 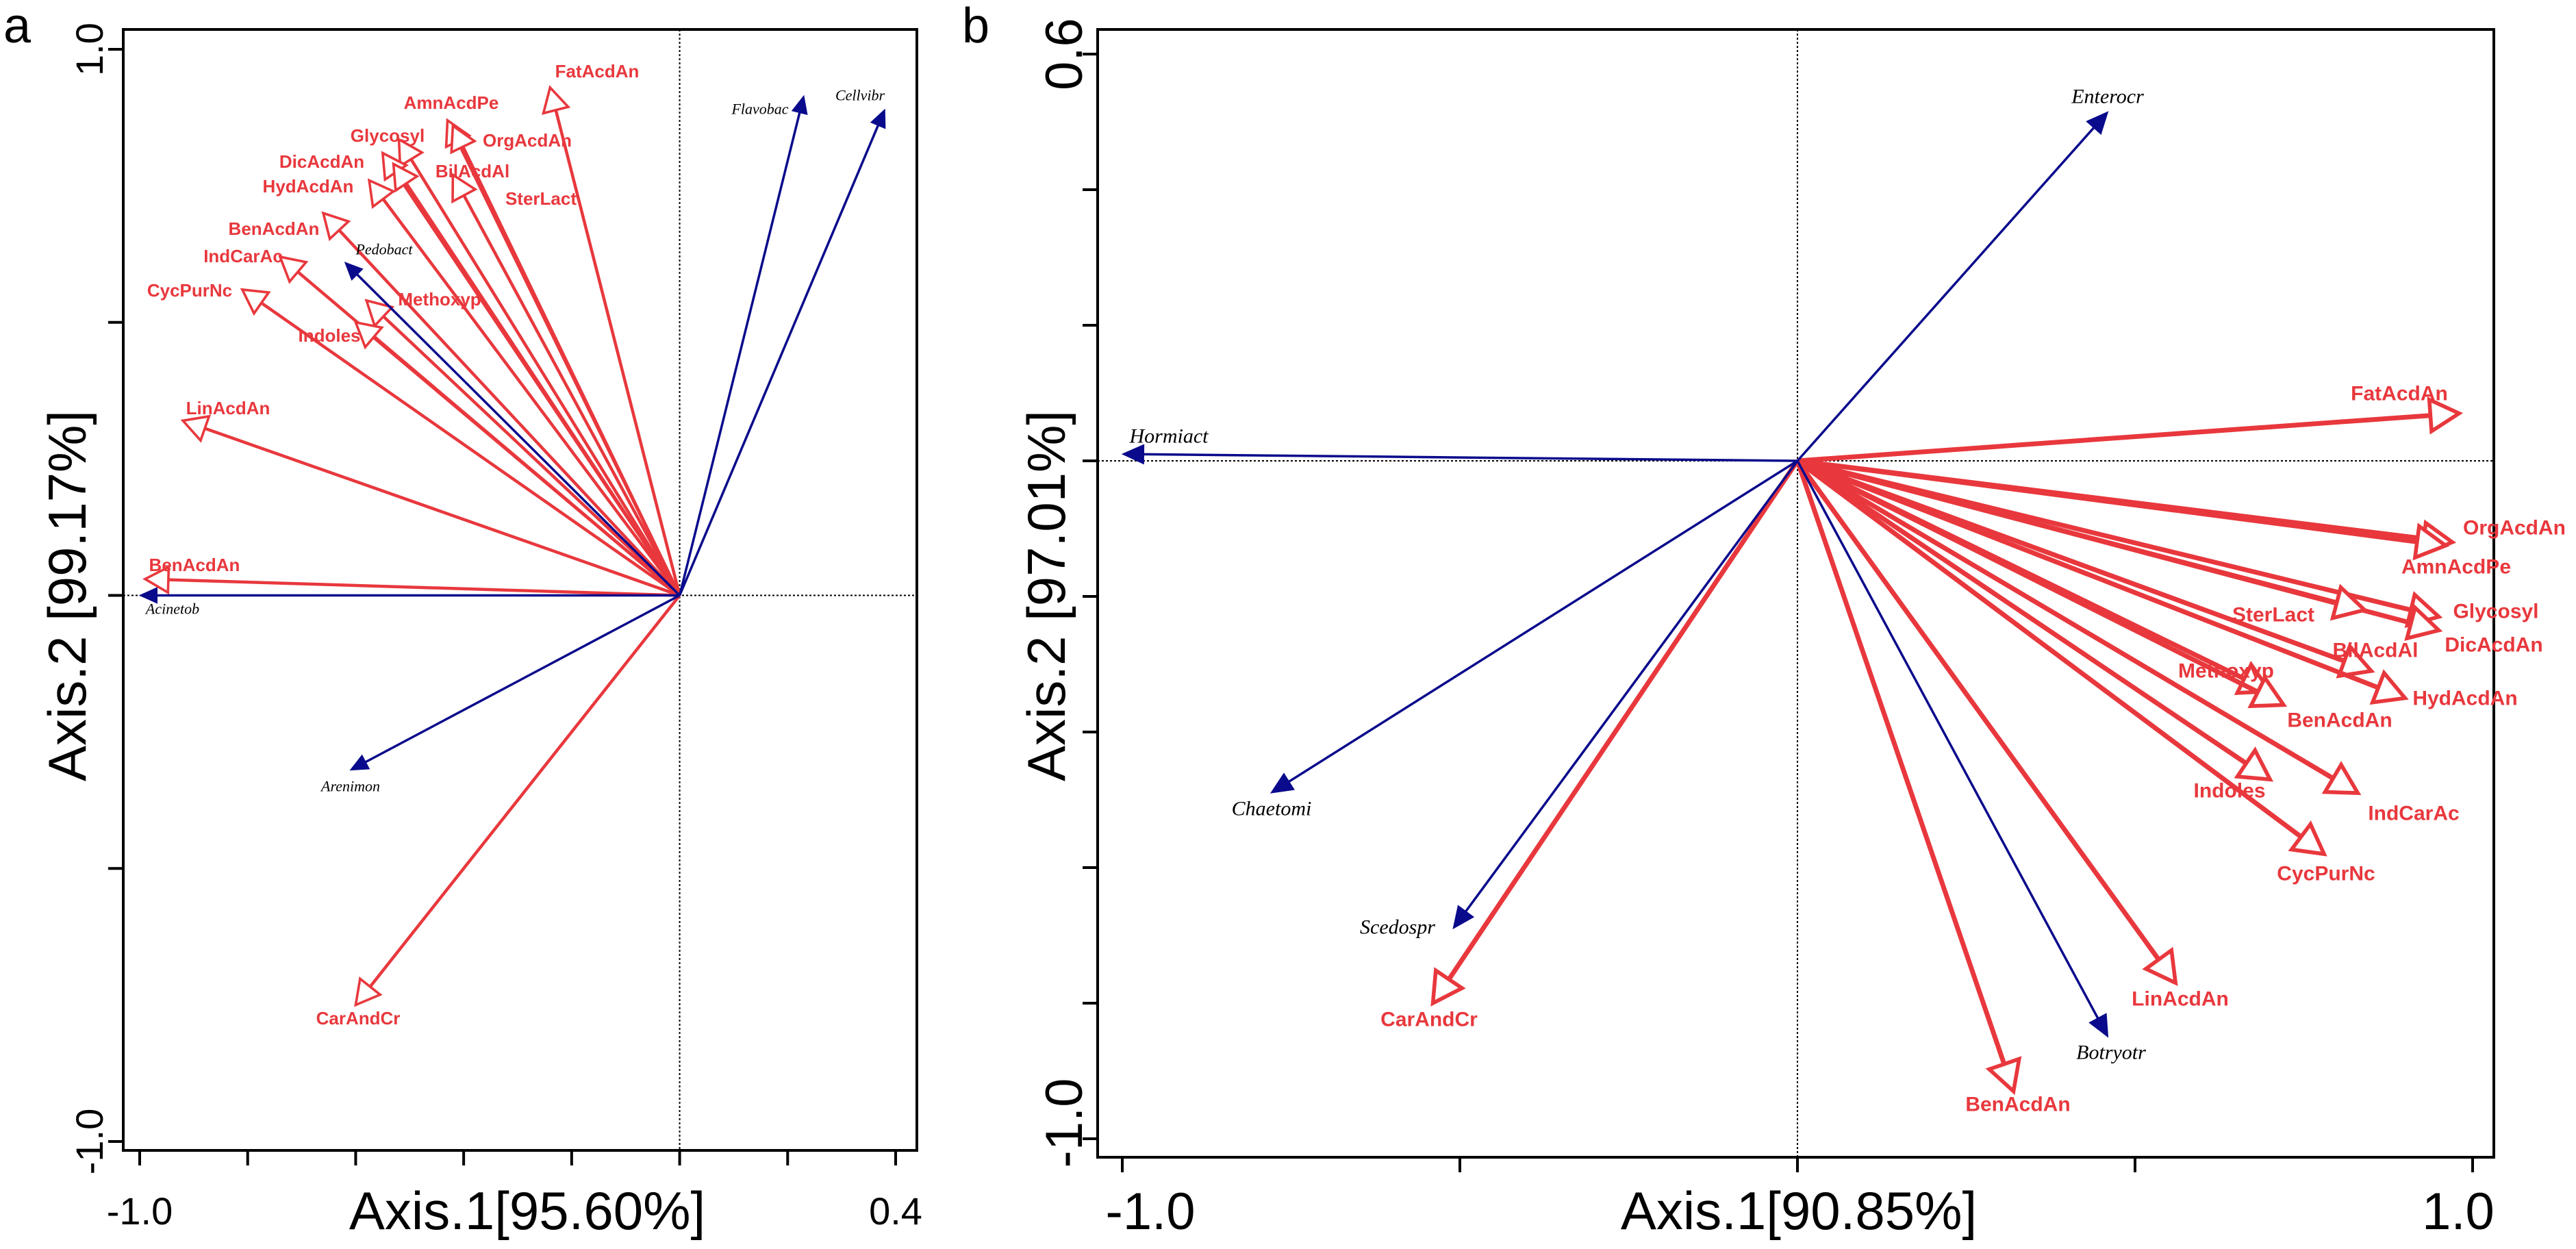 I want to click on taxon-vector-chaetomi: Chaetomi, so click(x=1515, y=640).